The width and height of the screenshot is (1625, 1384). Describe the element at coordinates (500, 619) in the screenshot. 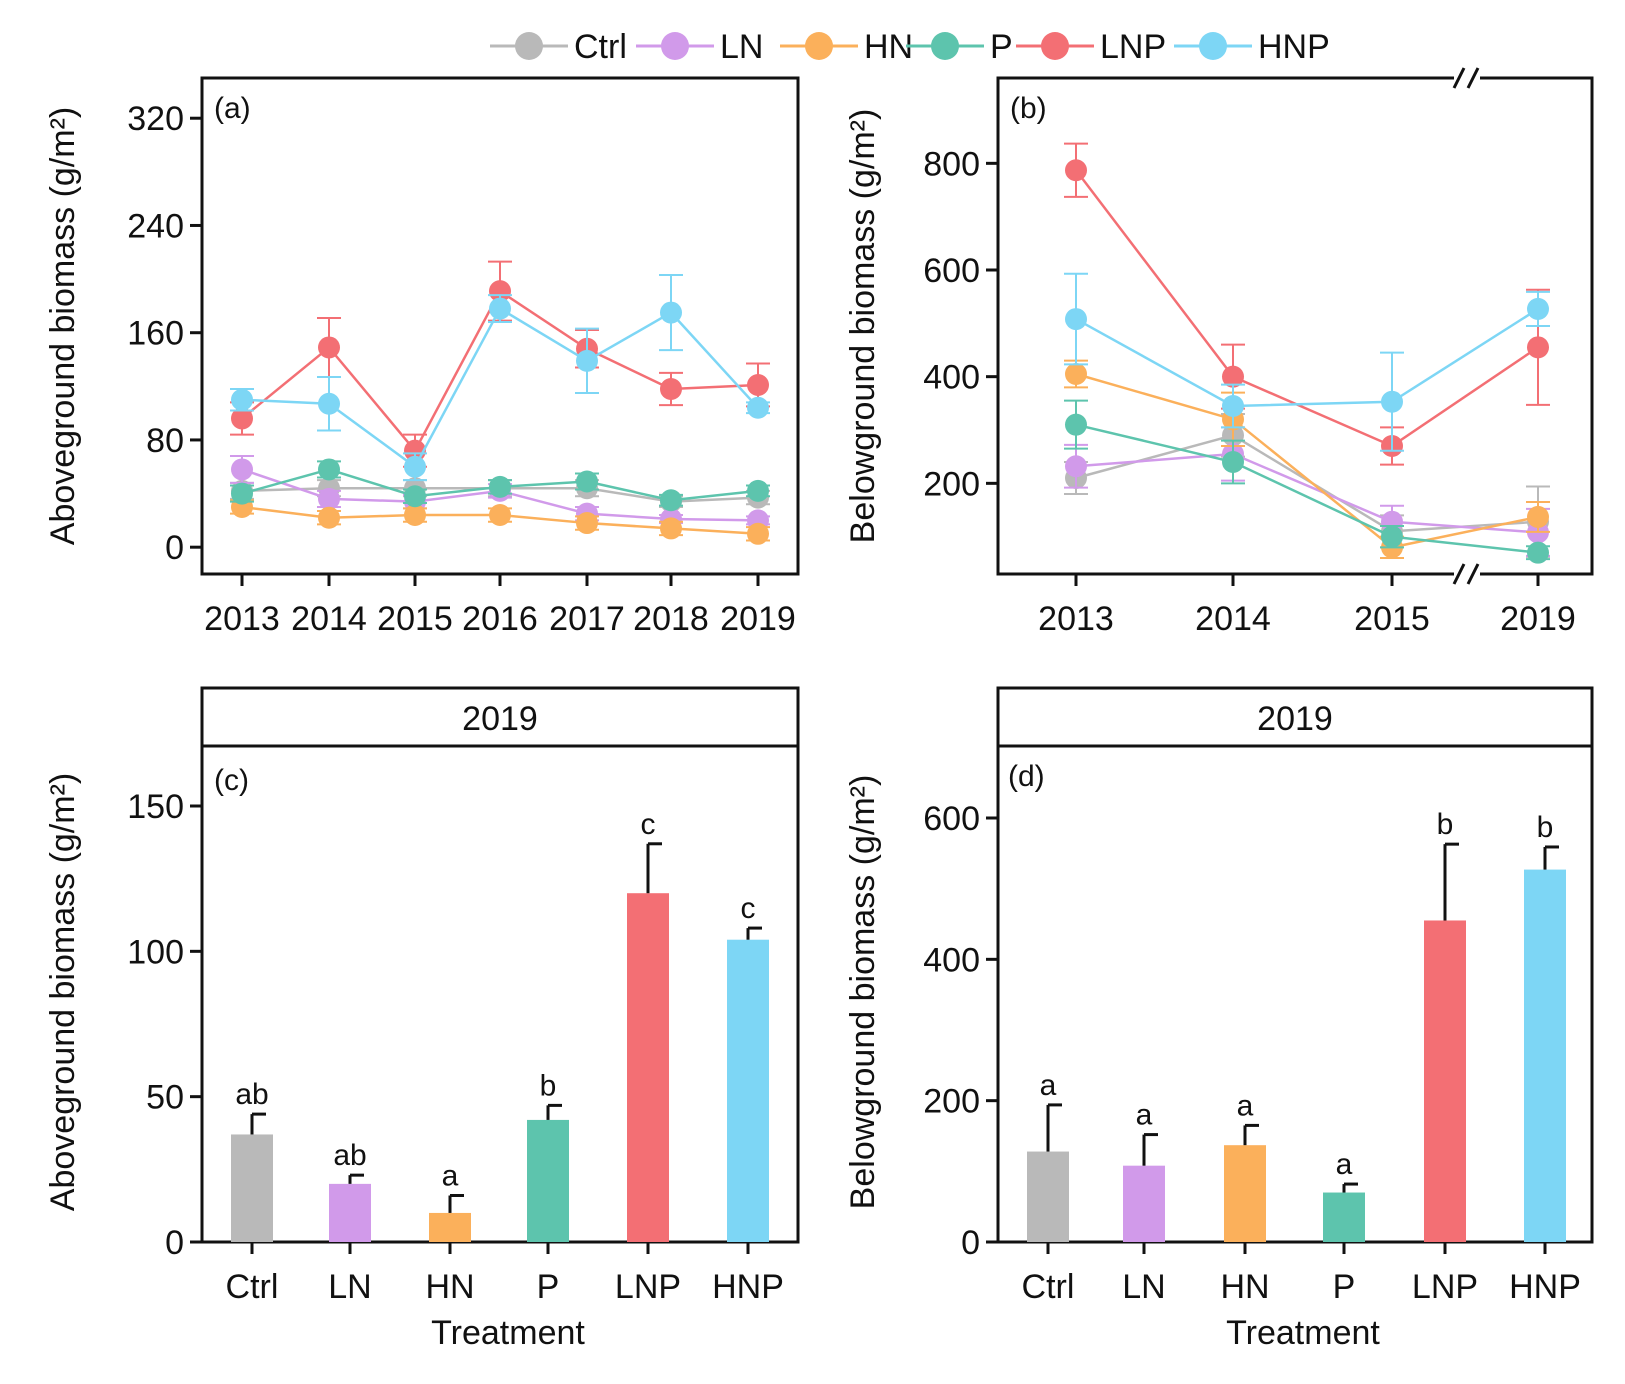

I see `xtick-label-a: 2016` at that location.